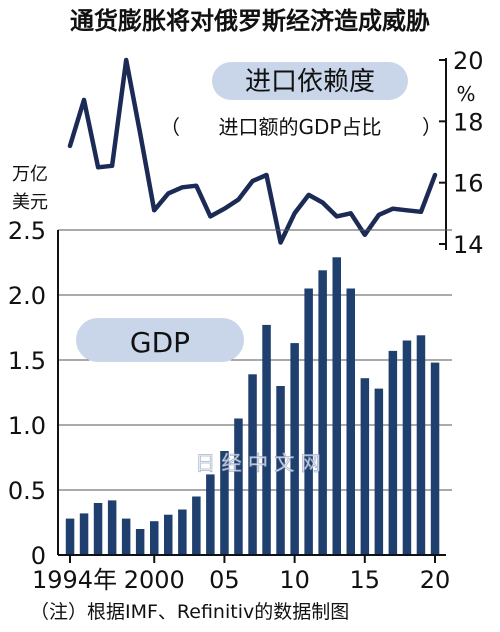  What do you see at coordinates (468, 184) in the screenshot?
I see `line-y-tick-label: 16` at bounding box center [468, 184].